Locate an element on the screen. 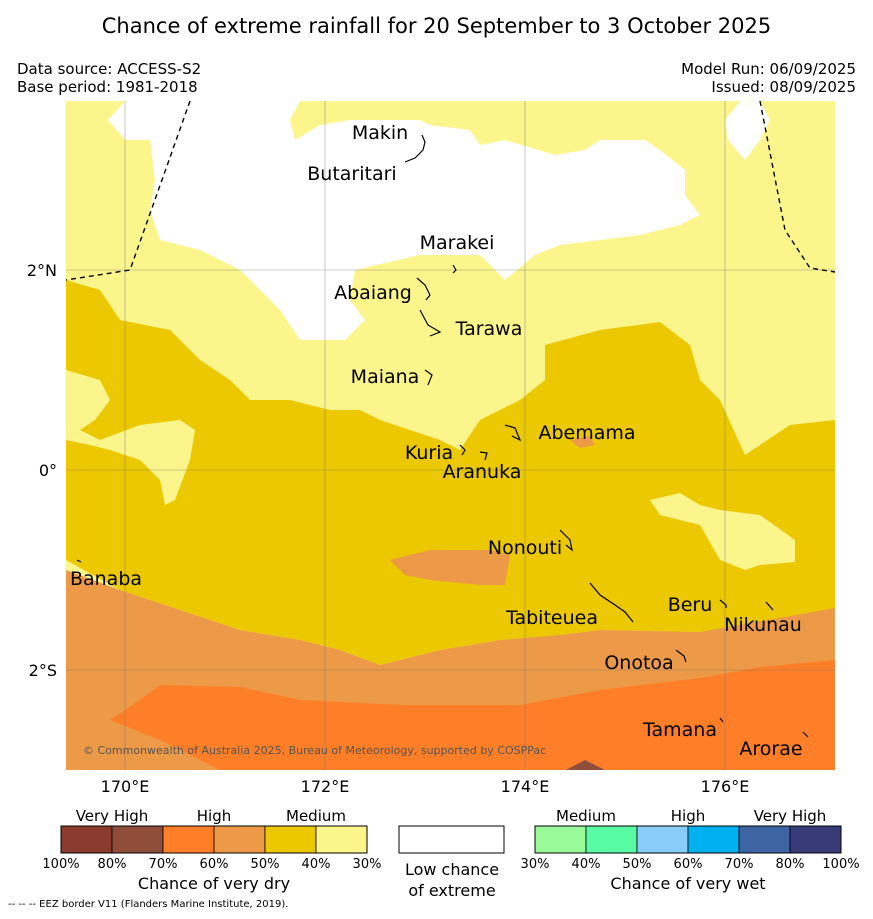 The height and width of the screenshot is (919, 873). model-run-info: Model Run: 06/09/2025 Issued: 08/09/2025 is located at coordinates (768, 78).